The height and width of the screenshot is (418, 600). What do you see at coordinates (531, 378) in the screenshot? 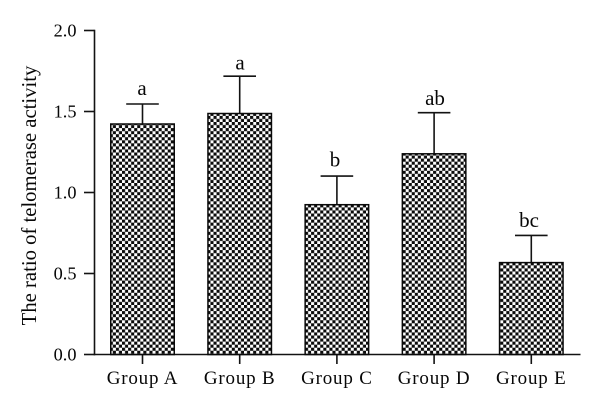
I see `svg-text: Group E` at bounding box center [531, 378].